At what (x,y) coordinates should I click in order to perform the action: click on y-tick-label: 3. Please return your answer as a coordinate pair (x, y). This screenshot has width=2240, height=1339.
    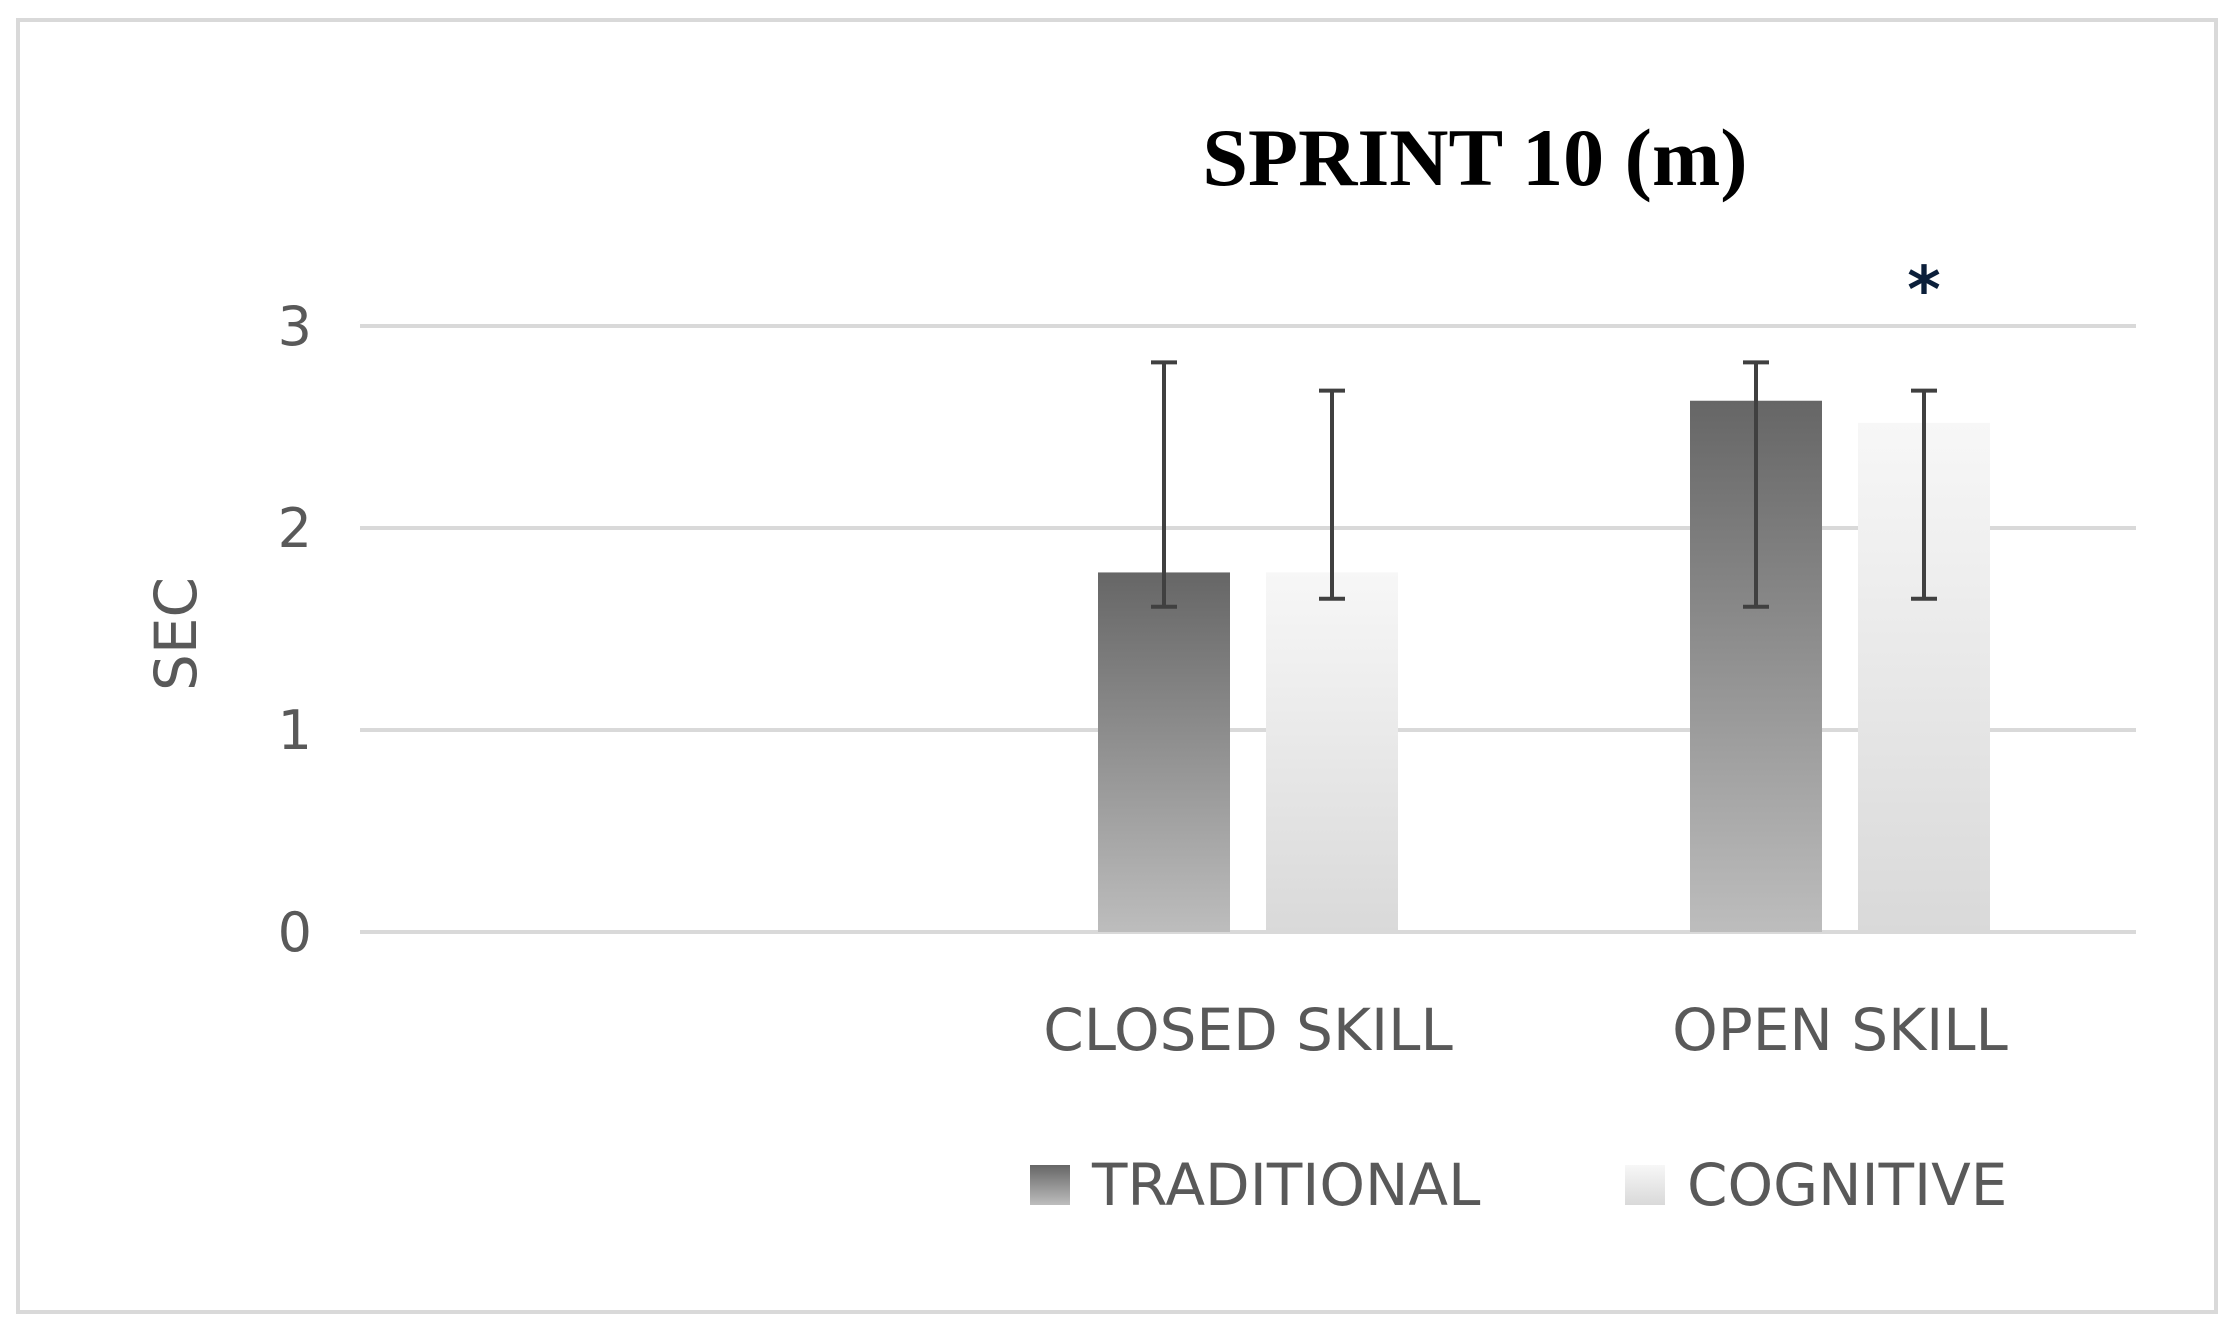
    Looking at the image, I should click on (295, 326).